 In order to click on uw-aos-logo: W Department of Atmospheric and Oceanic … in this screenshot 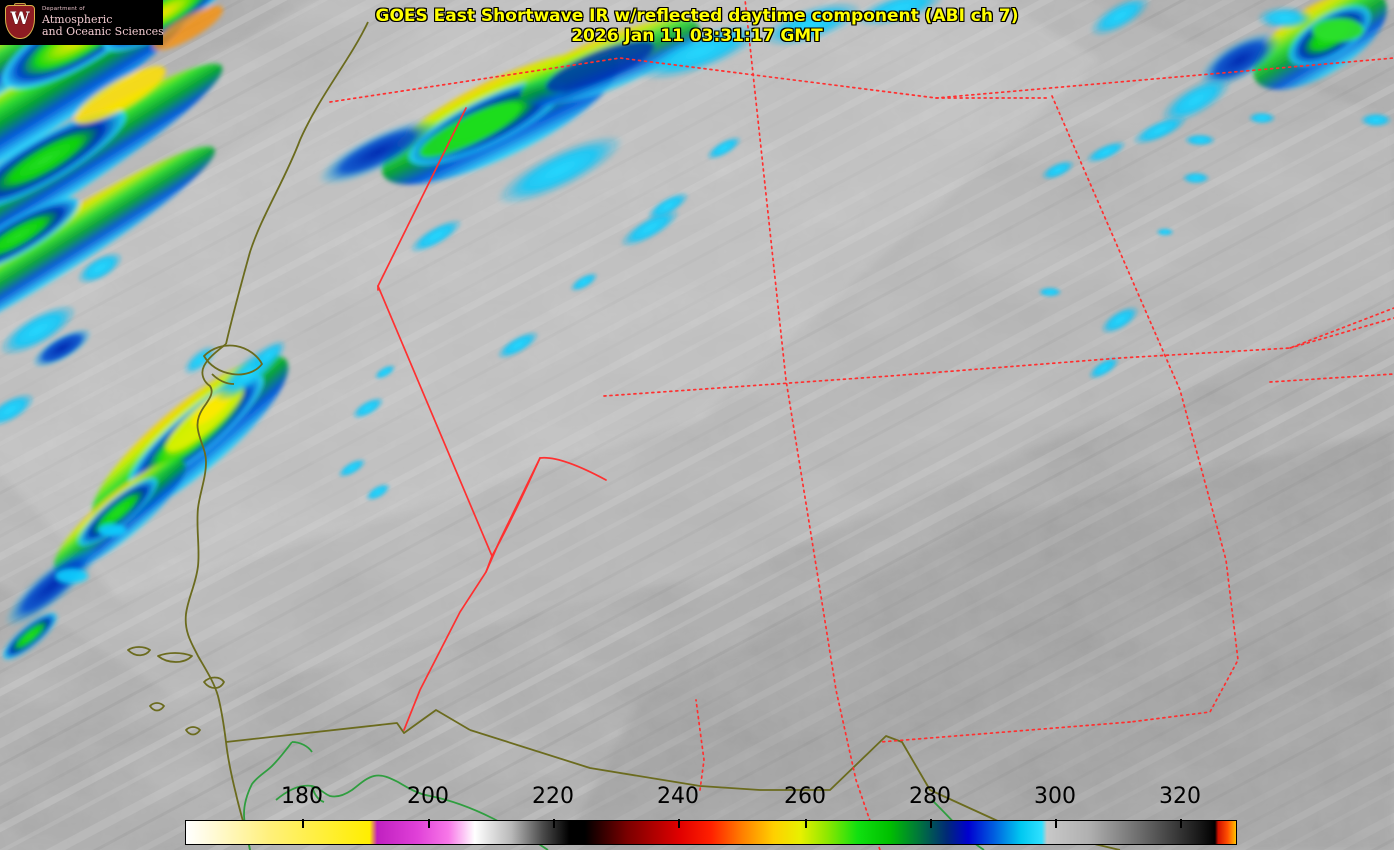, I will do `click(82, 22)`.